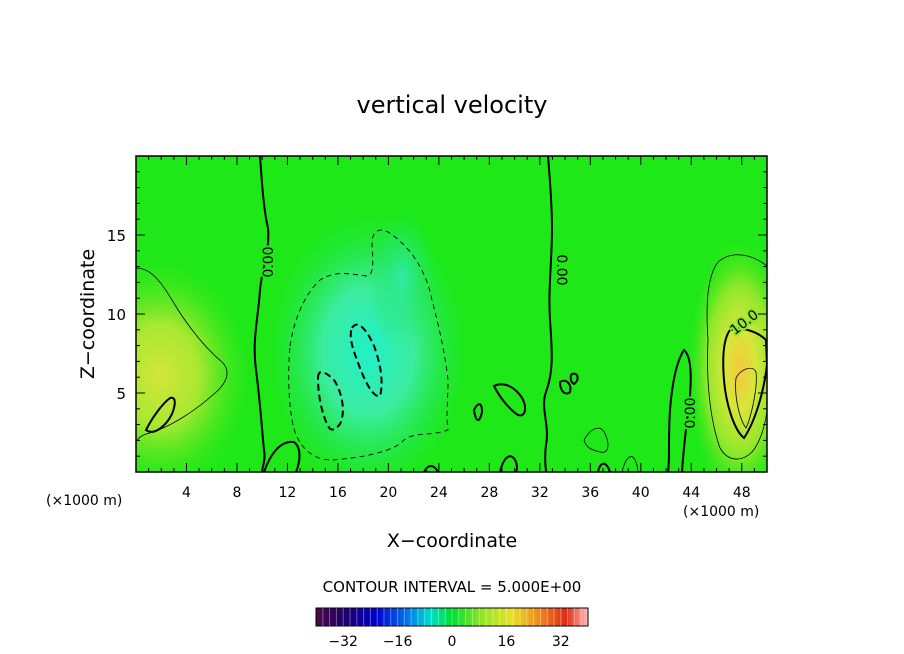 This screenshot has width=904, height=654. I want to click on colorbar-tick-label: −16, so click(398, 642).